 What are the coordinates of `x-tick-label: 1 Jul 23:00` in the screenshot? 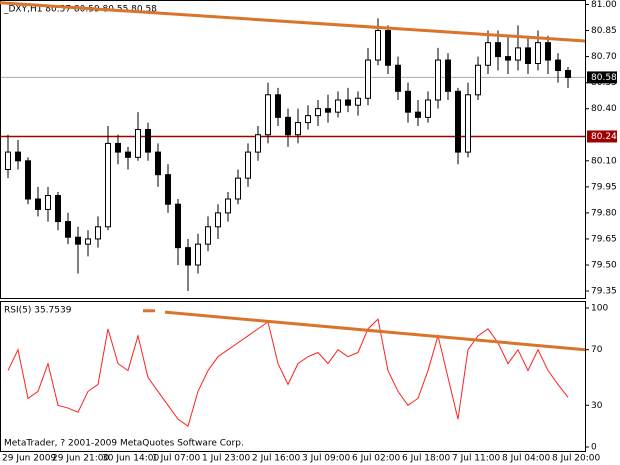 It's located at (226, 459).